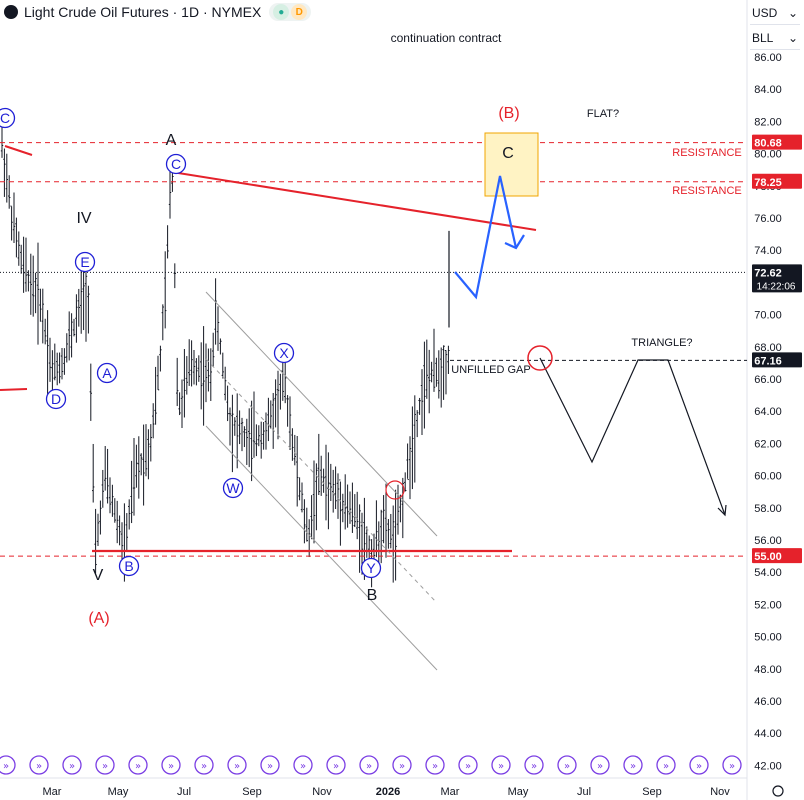  Describe the element at coordinates (171, 140) in the screenshot. I see `wave-A-label: A` at that location.